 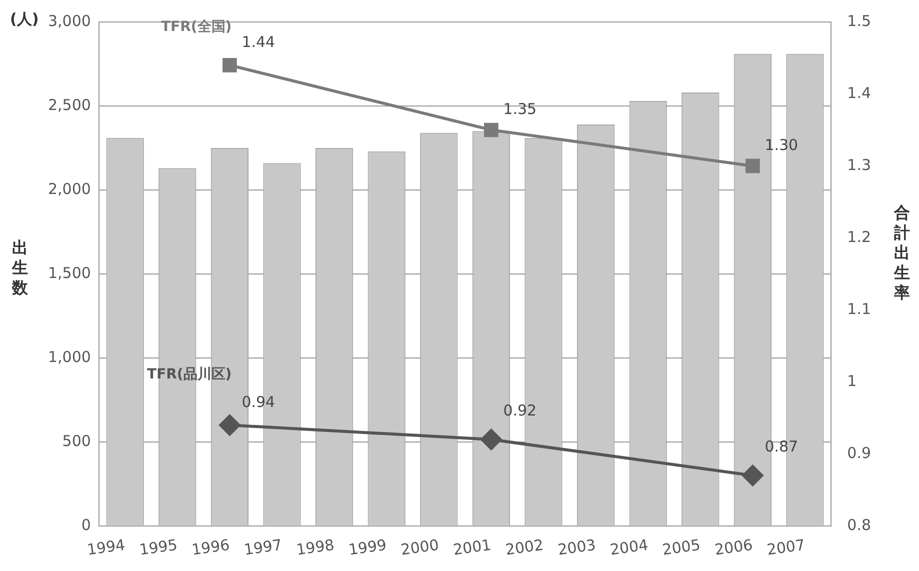 What do you see at coordinates (259, 42) in the screenshot?
I see `data-label: 1.44` at bounding box center [259, 42].